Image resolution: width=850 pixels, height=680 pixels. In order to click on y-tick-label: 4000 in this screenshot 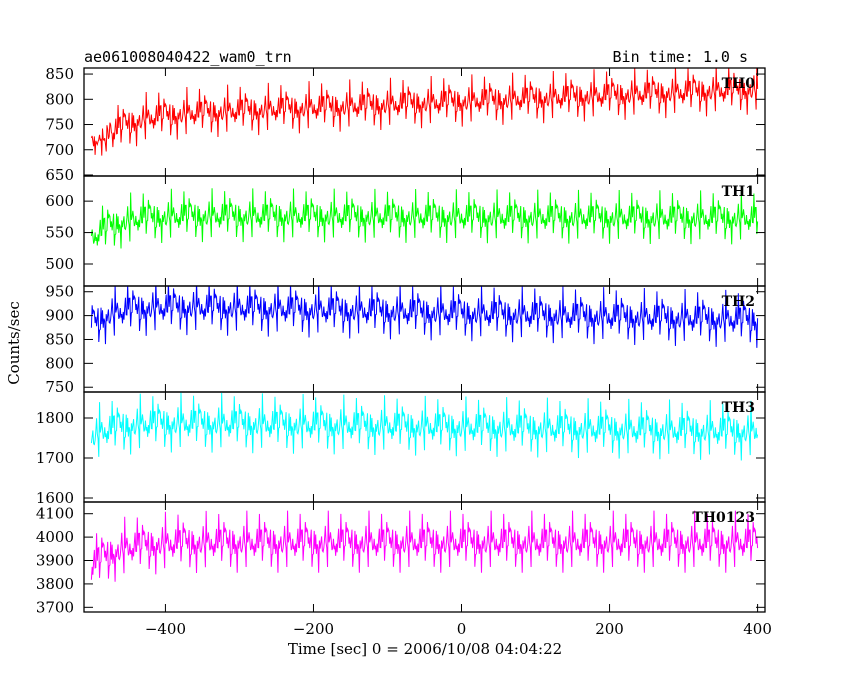, I will do `click(55, 537)`.